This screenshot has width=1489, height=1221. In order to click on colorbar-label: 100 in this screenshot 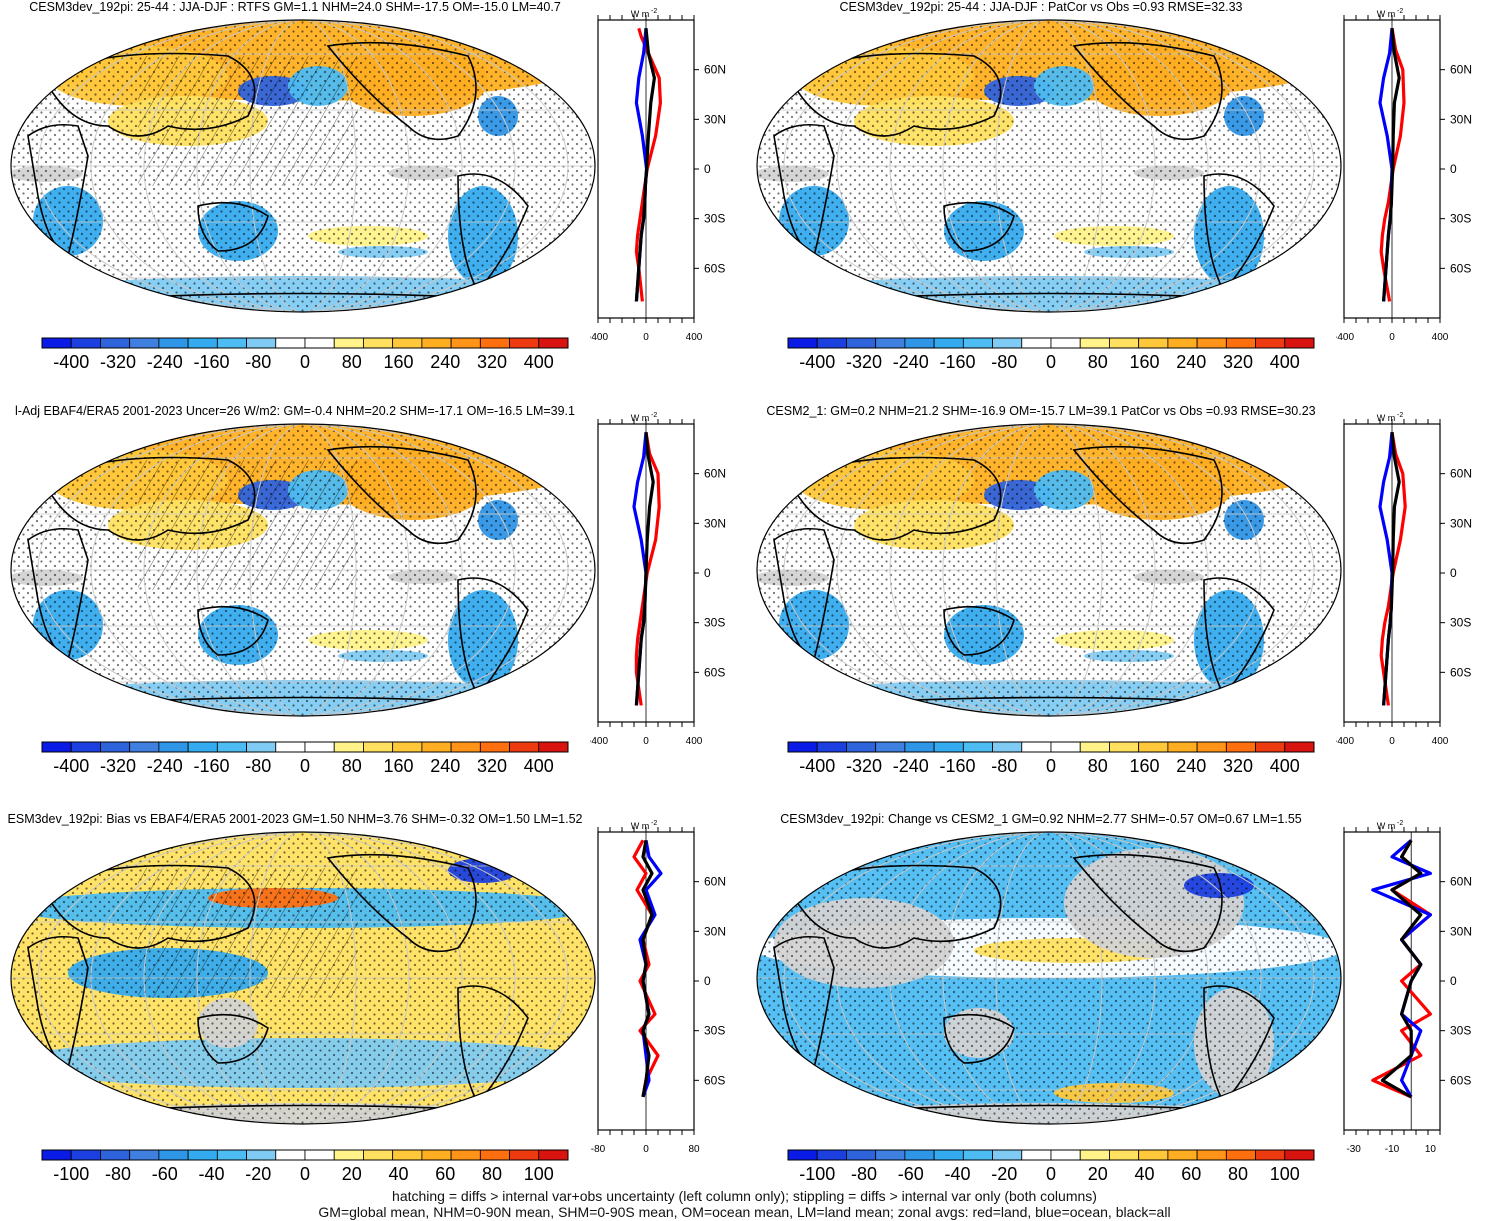, I will do `click(539, 1174)`.